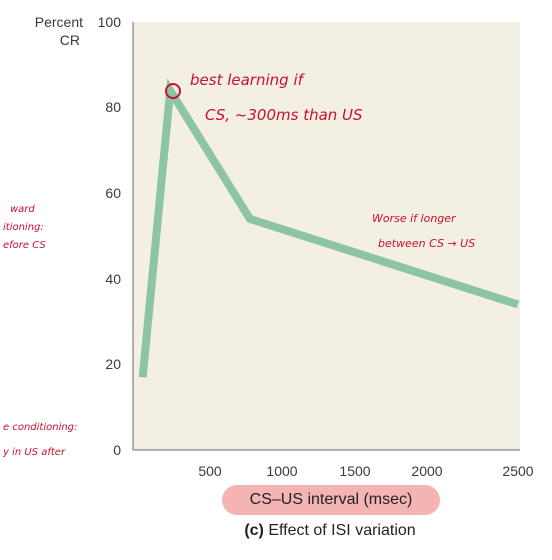  Describe the element at coordinates (113, 107) in the screenshot. I see `y-tick-label-80: 80` at that location.